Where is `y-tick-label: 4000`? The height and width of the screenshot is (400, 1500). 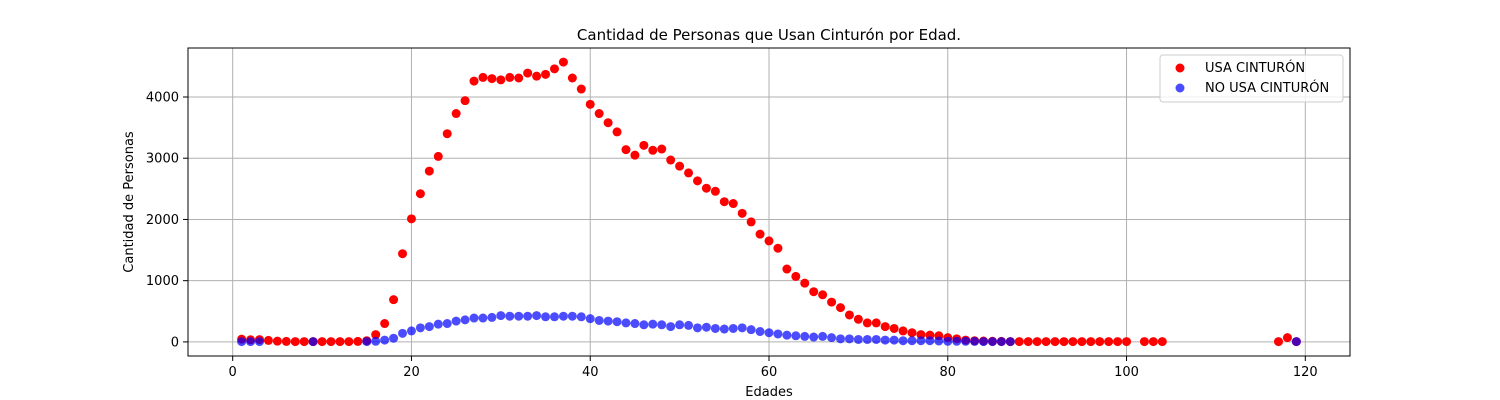
y-tick-label: 4000 is located at coordinates (162, 97).